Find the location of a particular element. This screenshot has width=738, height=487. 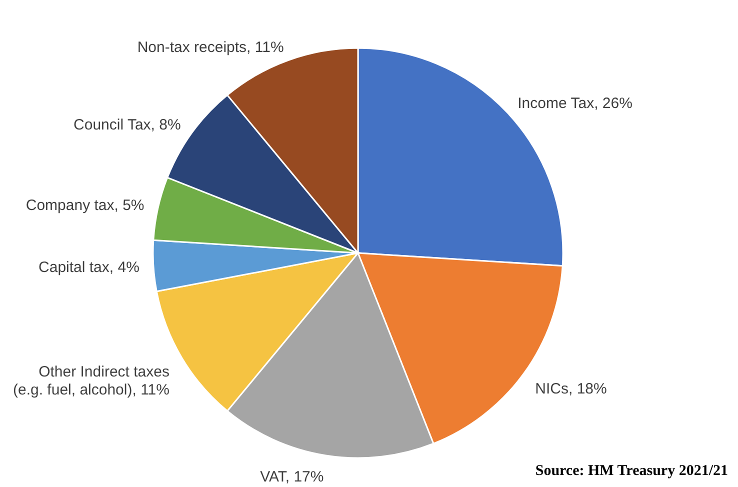

slice-label: NICs, 18% is located at coordinates (571, 389).